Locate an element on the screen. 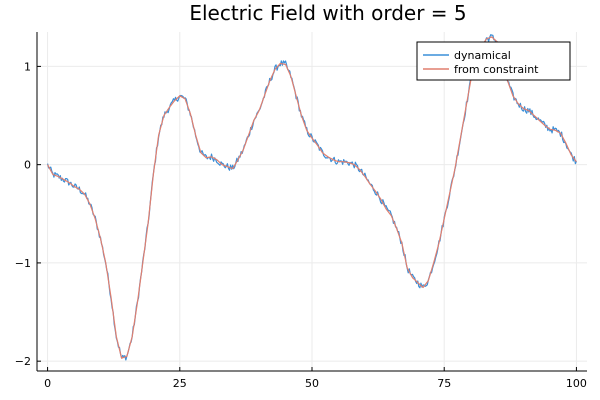  x-ticks: 0 25 50 75 100 is located at coordinates (315, 378).